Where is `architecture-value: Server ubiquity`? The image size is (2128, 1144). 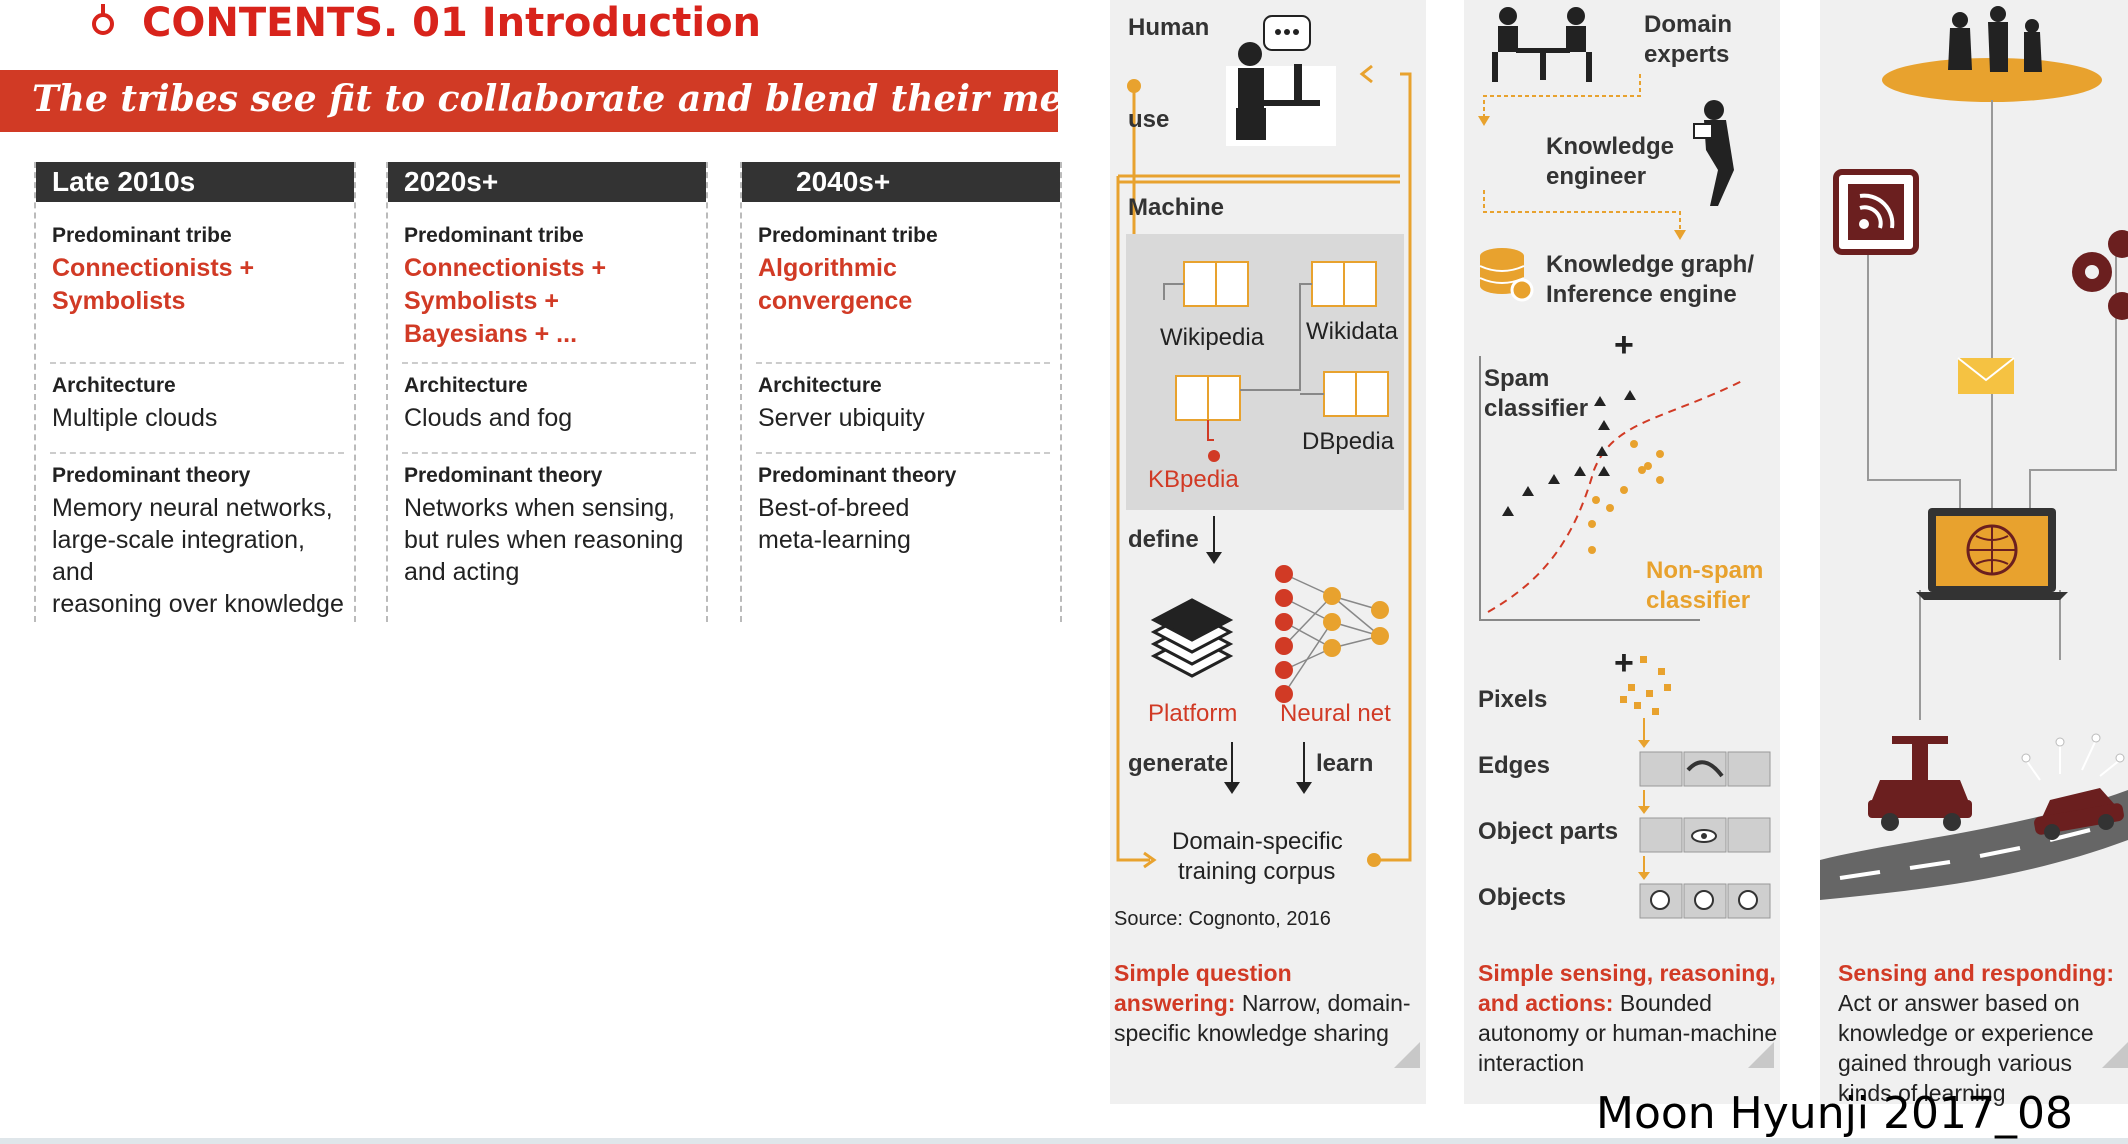
architecture-value: Server ubiquity is located at coordinates (841, 418).